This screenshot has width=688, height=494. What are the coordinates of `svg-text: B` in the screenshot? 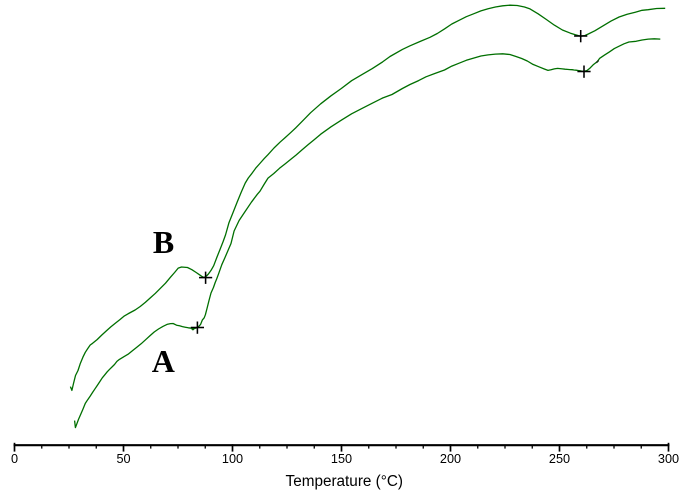 It's located at (163, 242).